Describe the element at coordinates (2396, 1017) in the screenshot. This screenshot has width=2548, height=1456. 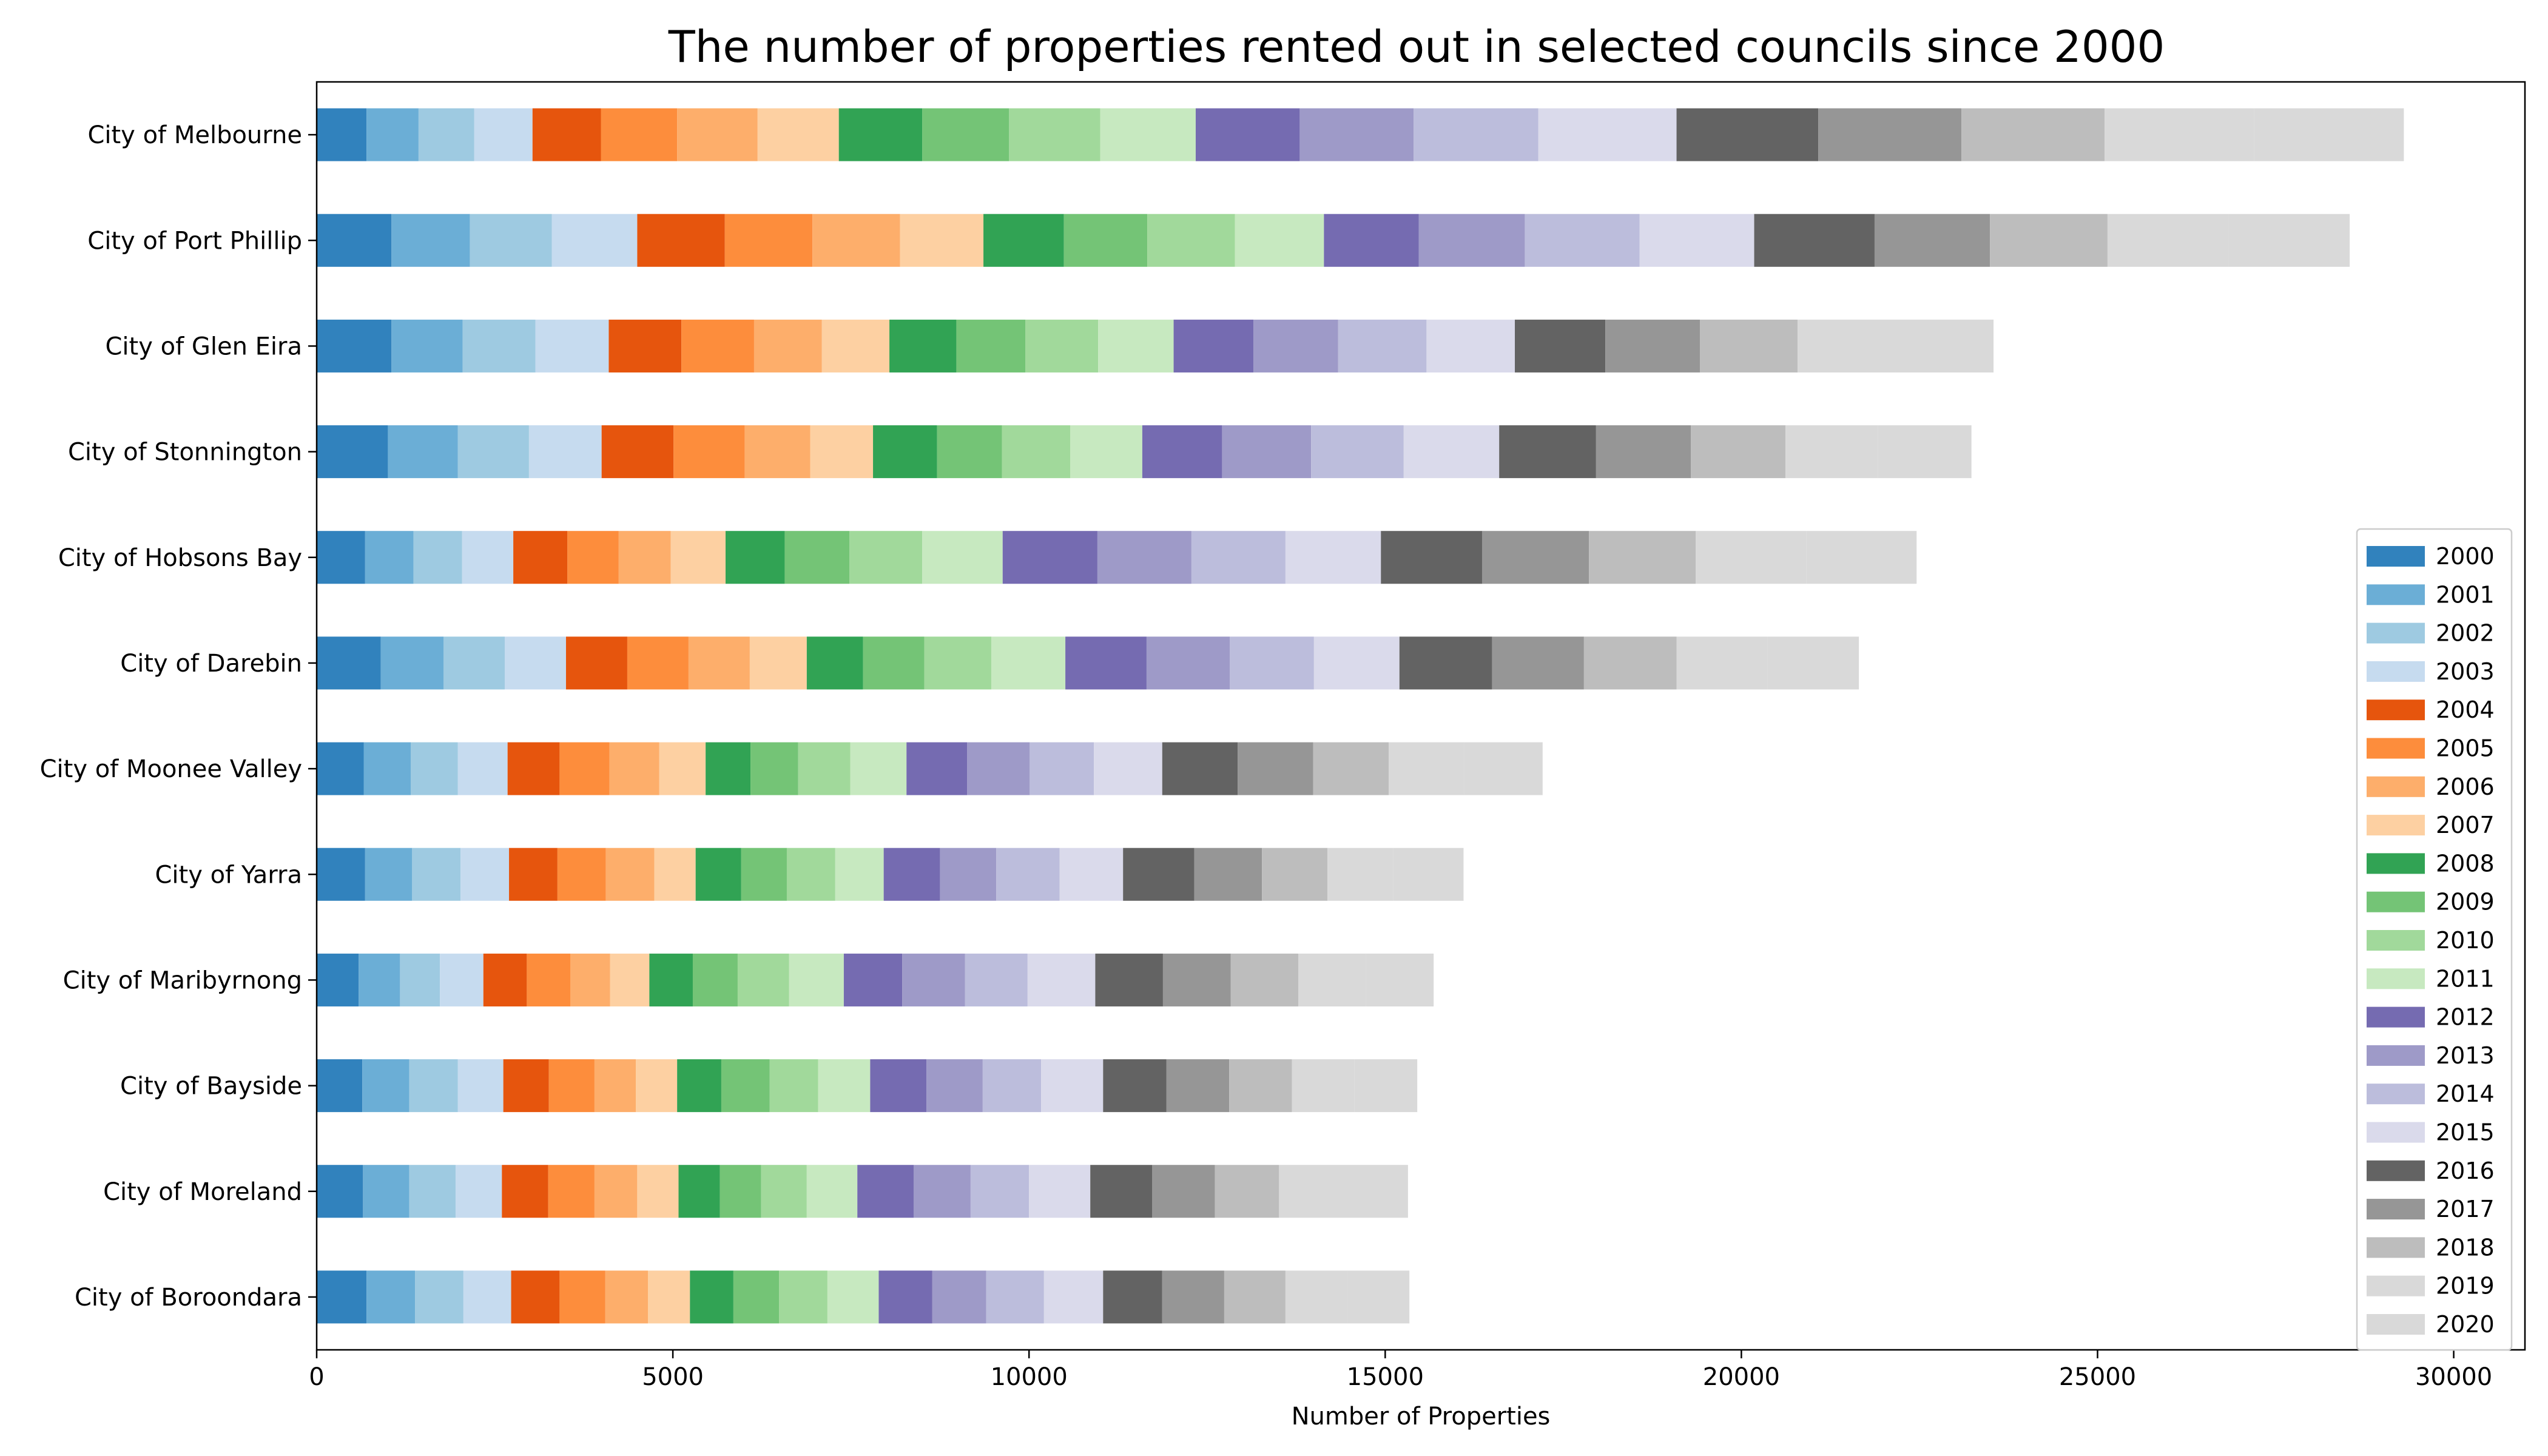
I see `legend-swatch-2012` at that location.